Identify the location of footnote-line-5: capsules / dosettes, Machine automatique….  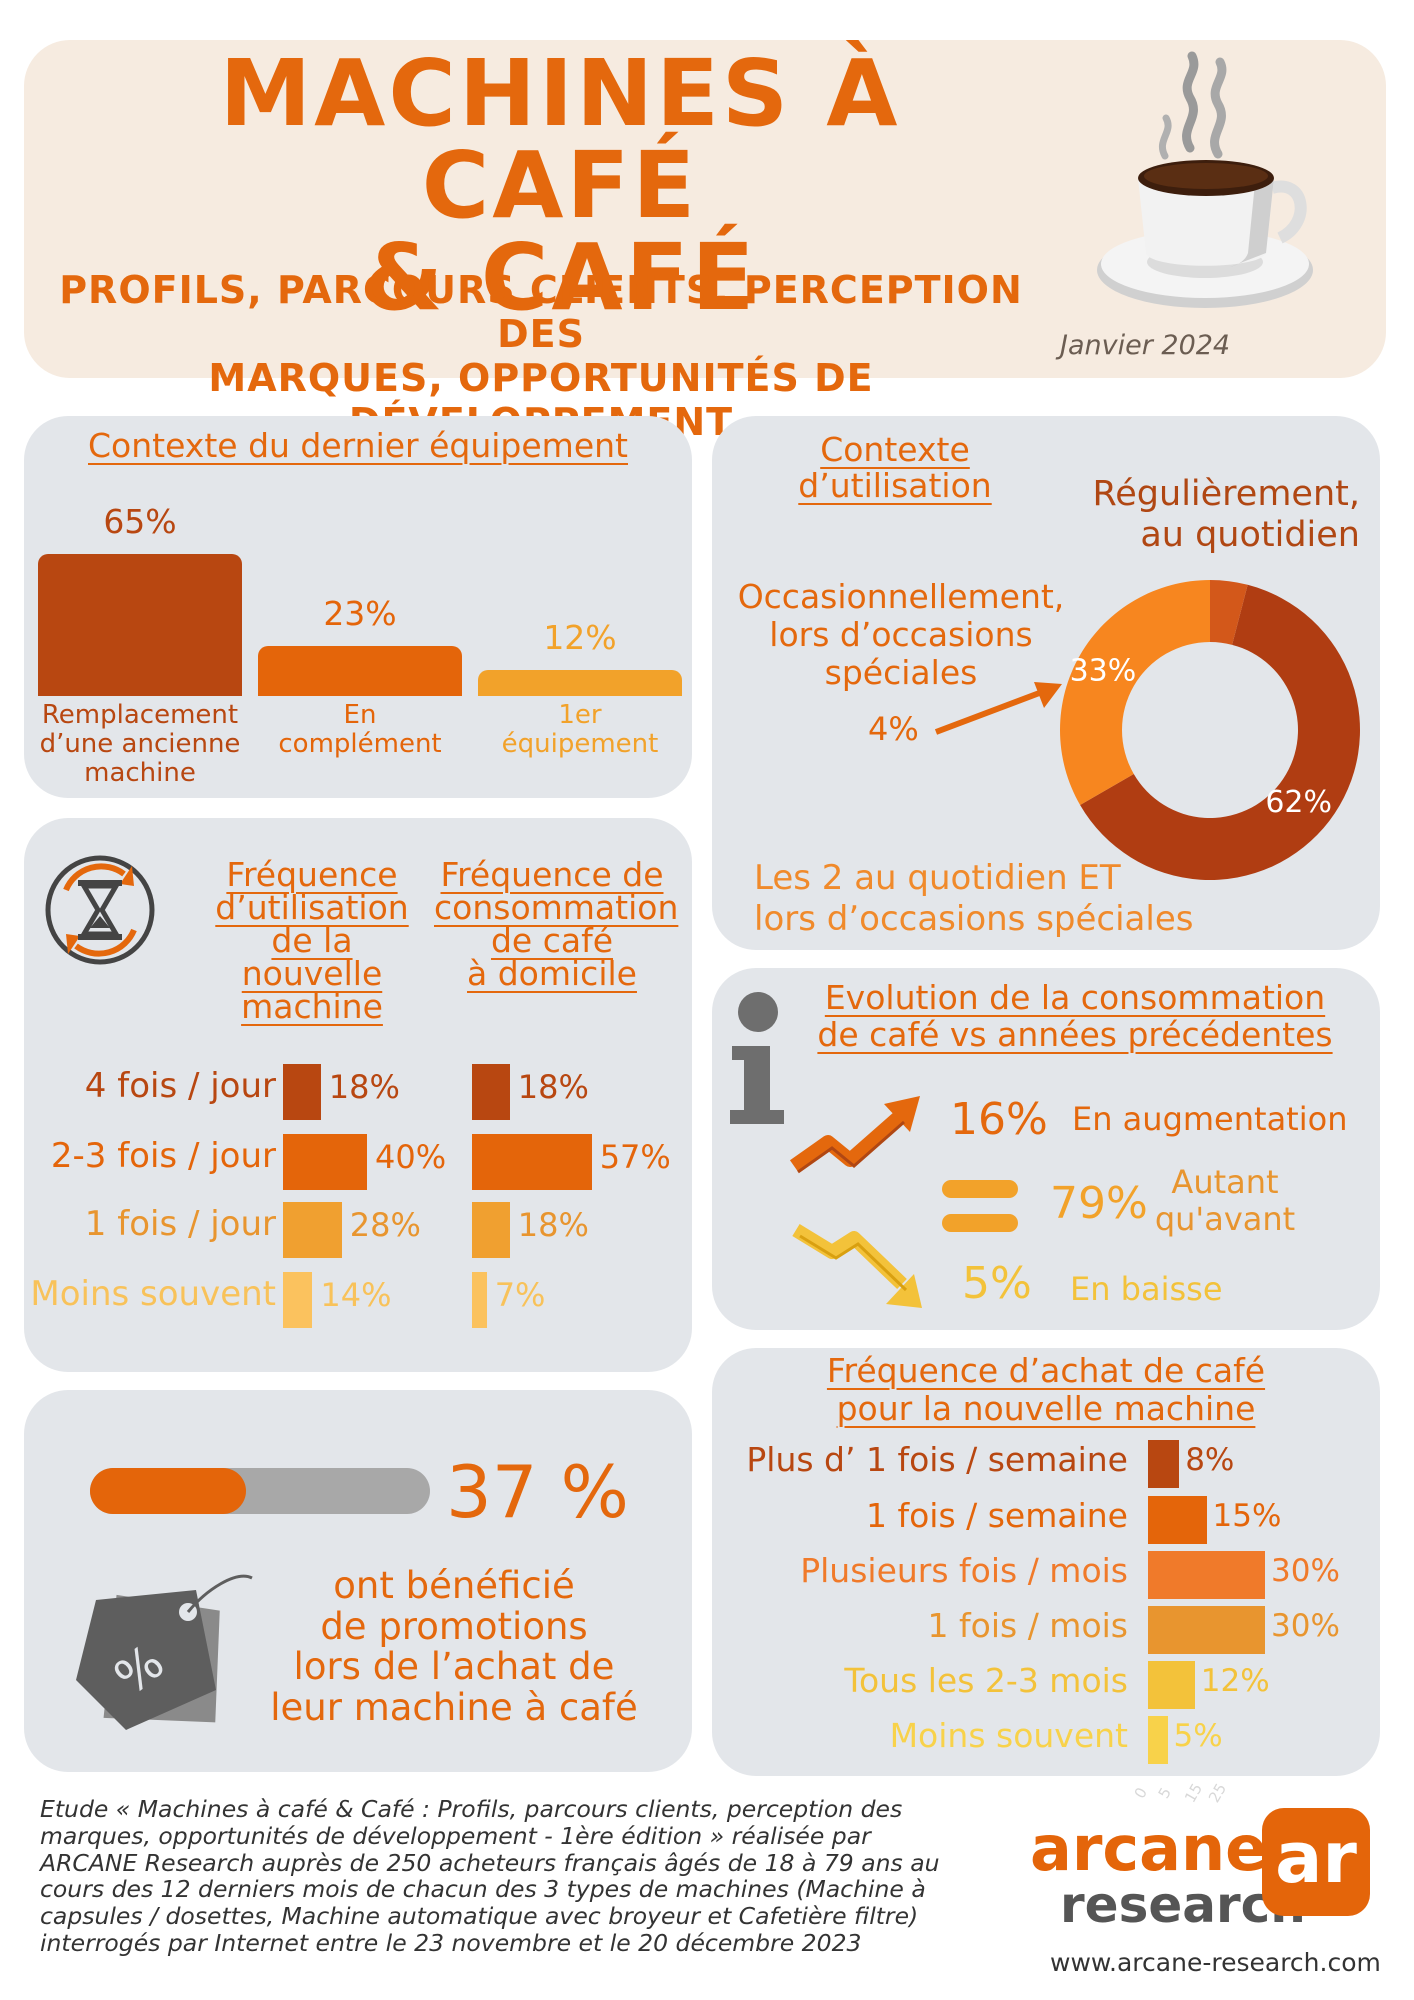
(479, 1916).